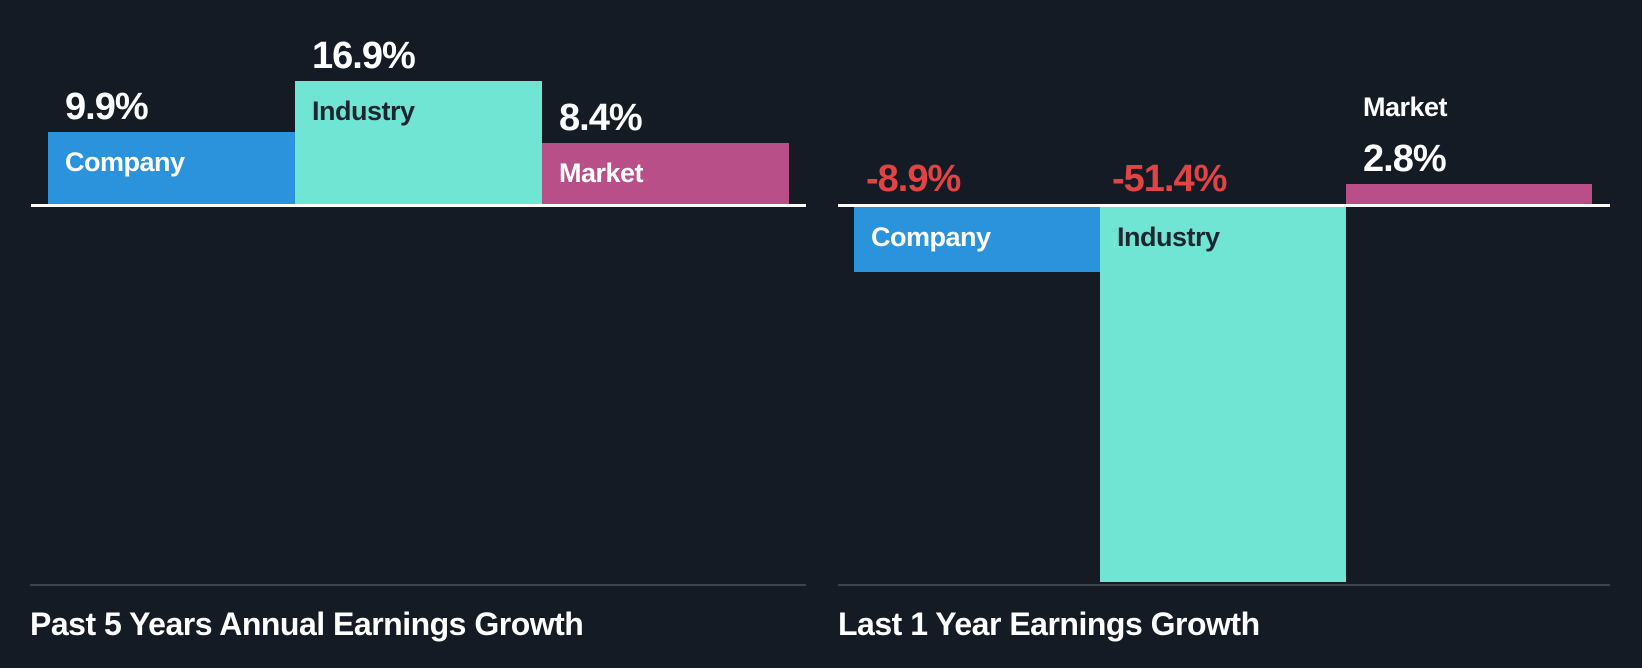 This screenshot has height=668, width=1642. Describe the element at coordinates (1224, 585) in the screenshot. I see `divider-last-1-year` at that location.